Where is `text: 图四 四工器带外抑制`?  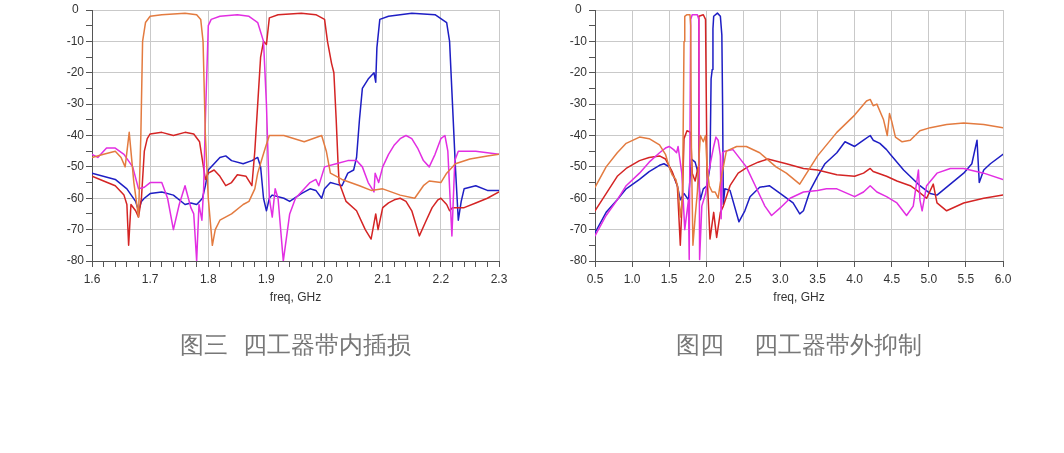
text: 图四 四工器带外抑制 is located at coordinates (799, 345).